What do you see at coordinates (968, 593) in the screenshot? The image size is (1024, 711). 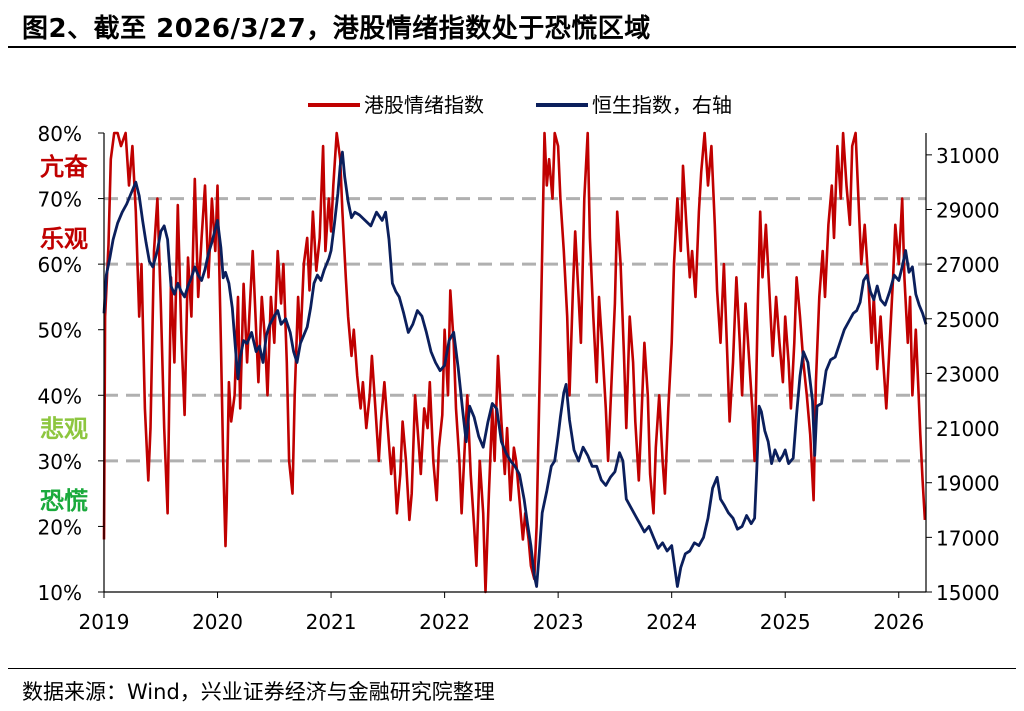 I see `y-right-tick-label: 15000` at bounding box center [968, 593].